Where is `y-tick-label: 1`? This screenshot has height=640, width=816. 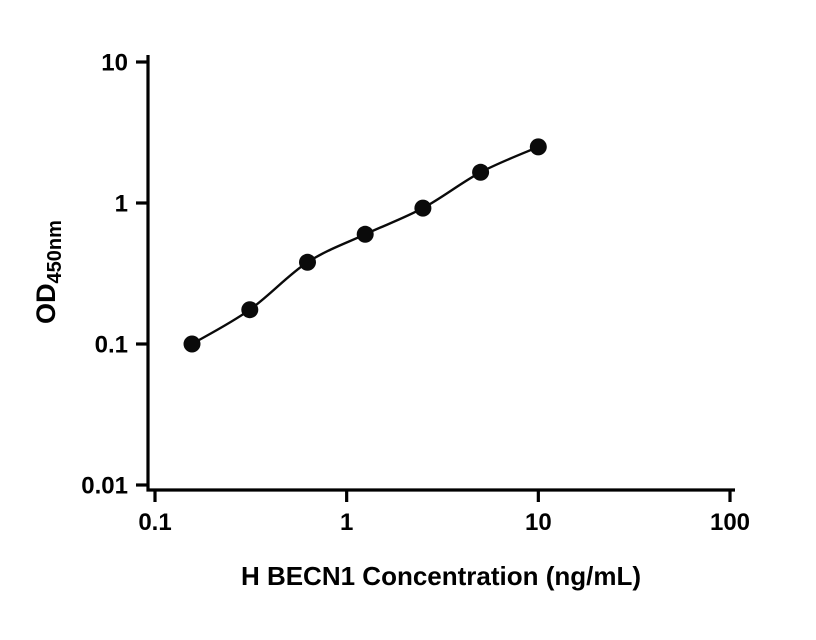 y-tick-label: 1 is located at coordinates (121, 204).